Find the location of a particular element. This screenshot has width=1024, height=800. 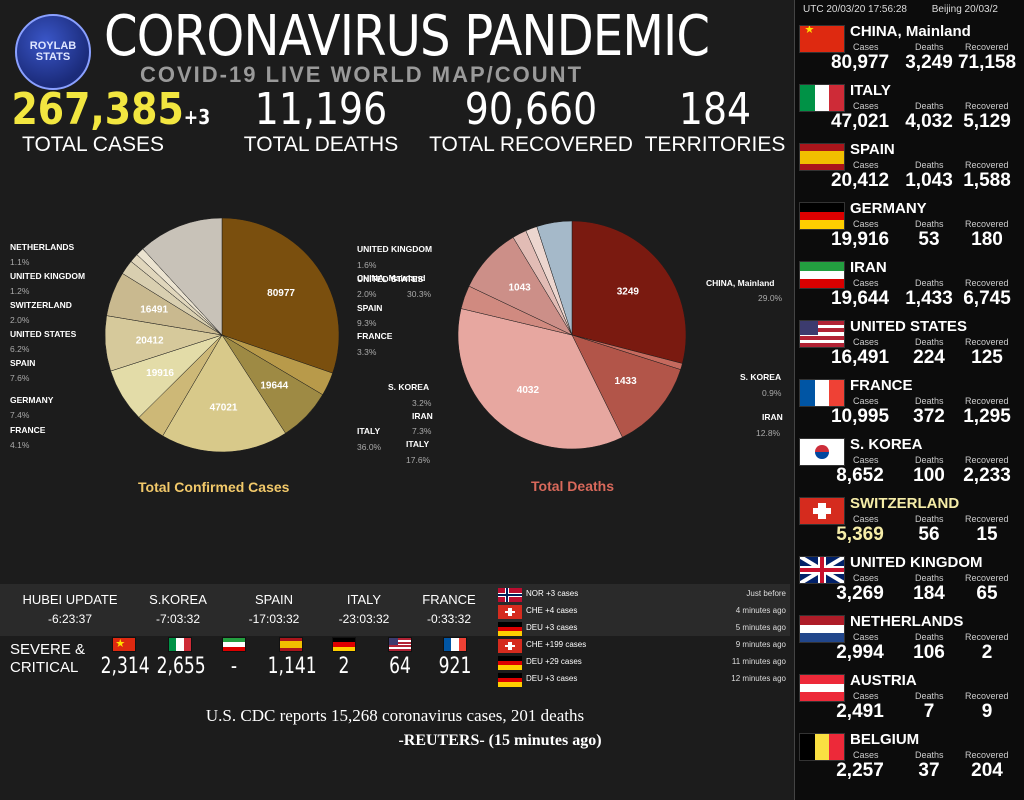

feed-item-text: DEU +3 cases is located at coordinates (552, 678).